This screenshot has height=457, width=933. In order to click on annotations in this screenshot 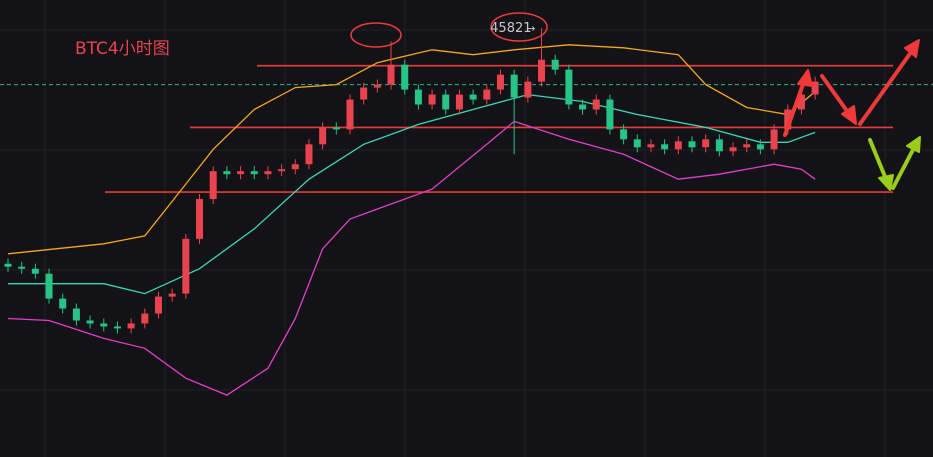, I will do `click(449, 30)`.